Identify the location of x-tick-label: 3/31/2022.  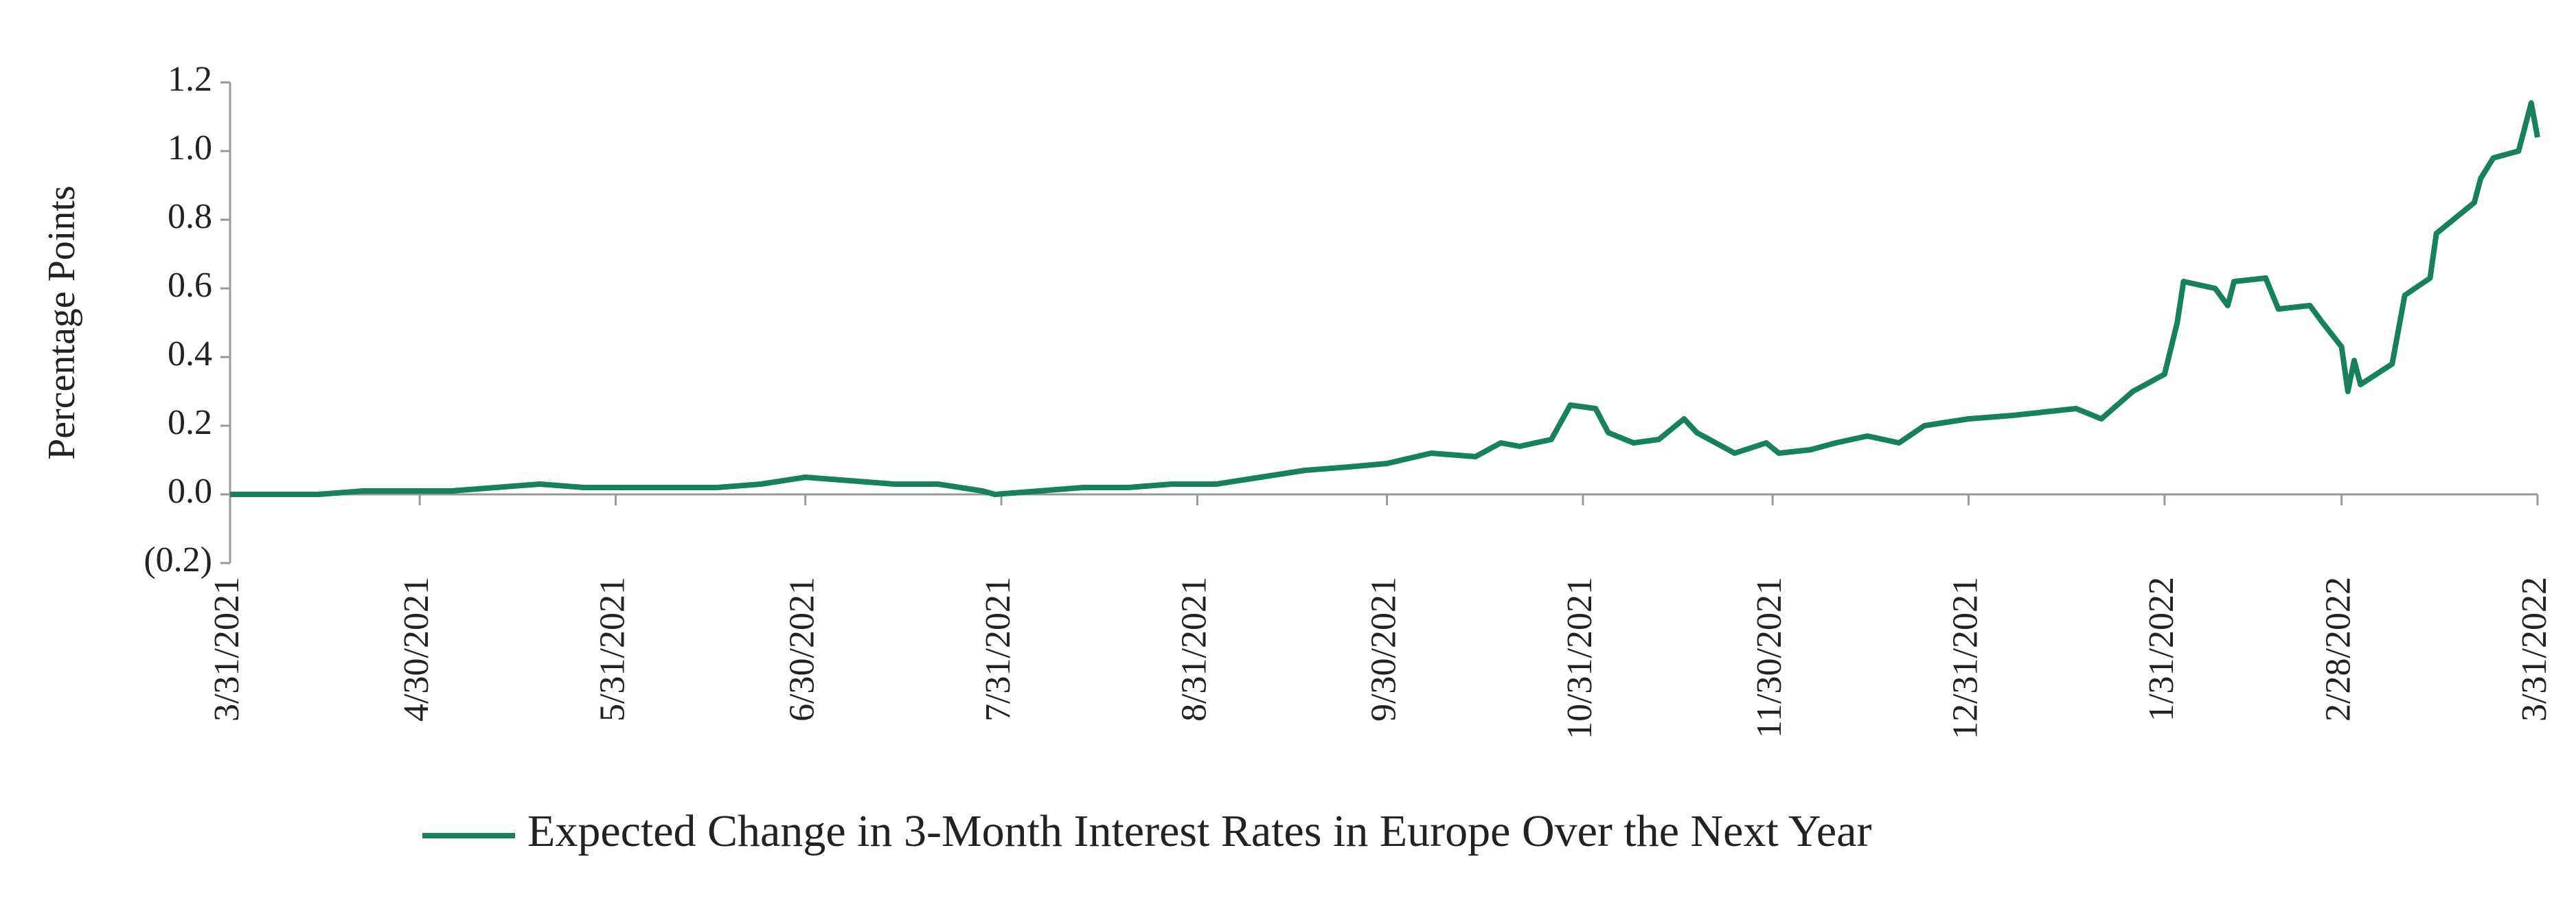
(2534, 649).